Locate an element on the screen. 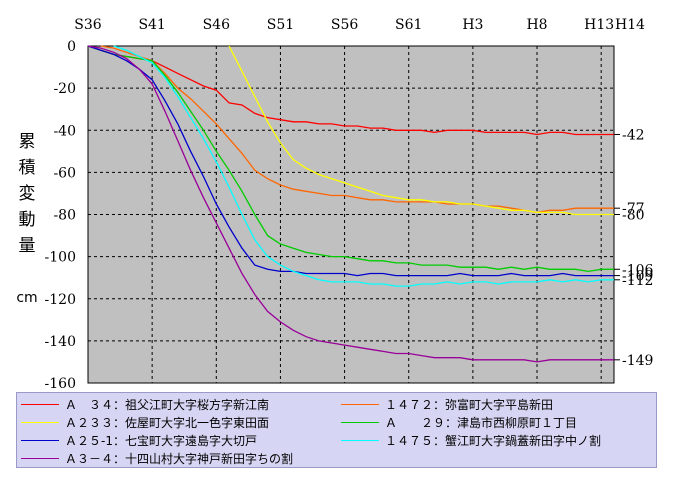  series-line is located at coordinates (350, 90).